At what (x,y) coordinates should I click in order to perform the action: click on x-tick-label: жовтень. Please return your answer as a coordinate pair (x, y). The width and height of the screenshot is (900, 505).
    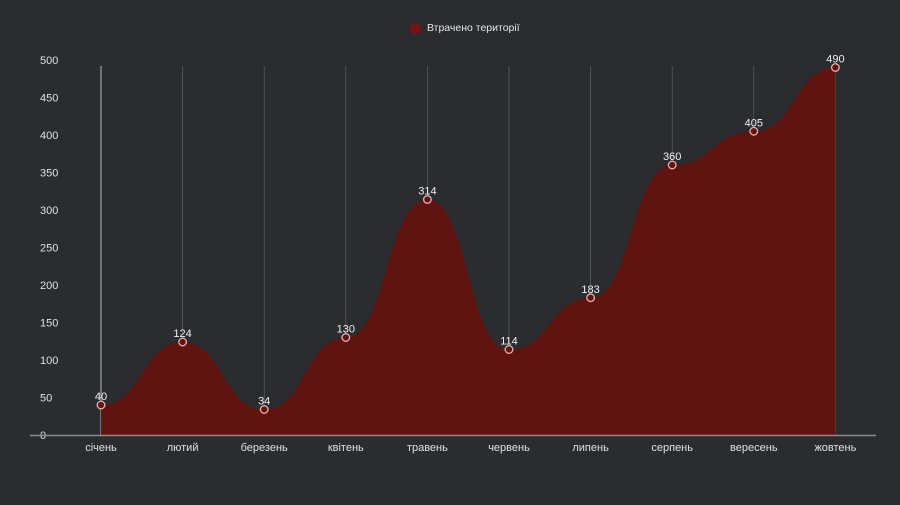
    Looking at the image, I should click on (835, 448).